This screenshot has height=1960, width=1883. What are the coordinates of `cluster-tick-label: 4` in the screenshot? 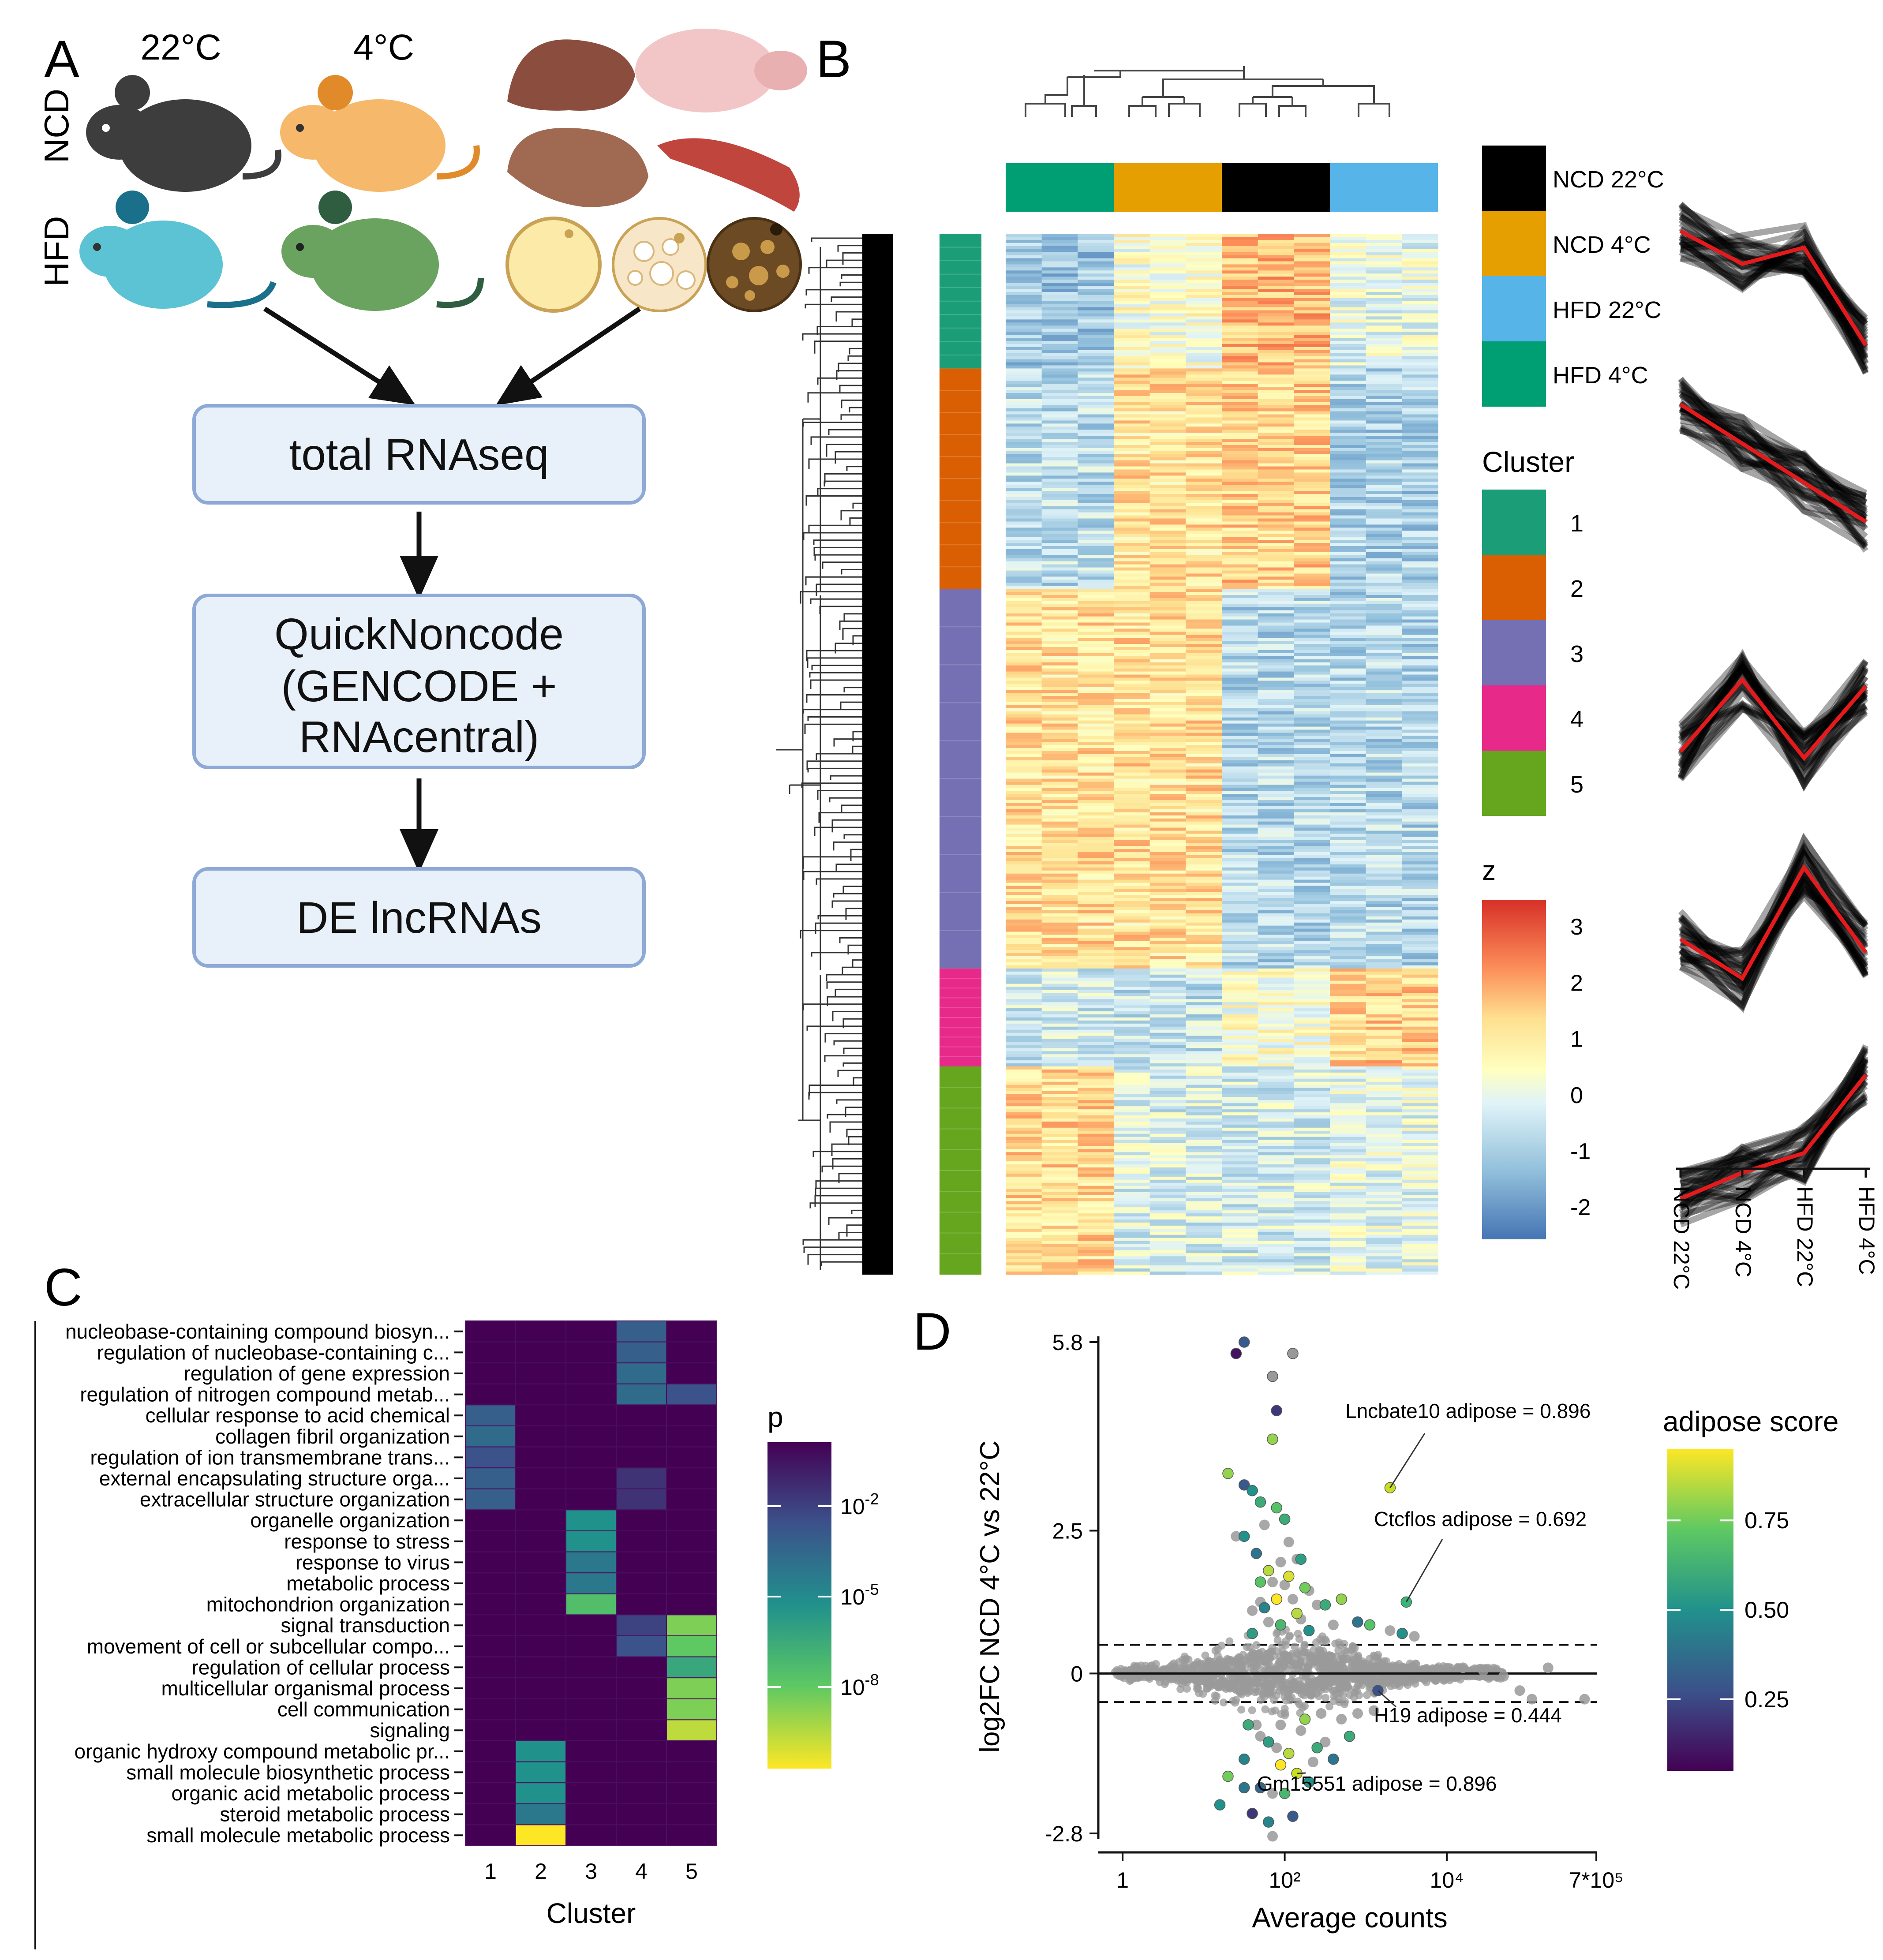 It's located at (641, 1871).